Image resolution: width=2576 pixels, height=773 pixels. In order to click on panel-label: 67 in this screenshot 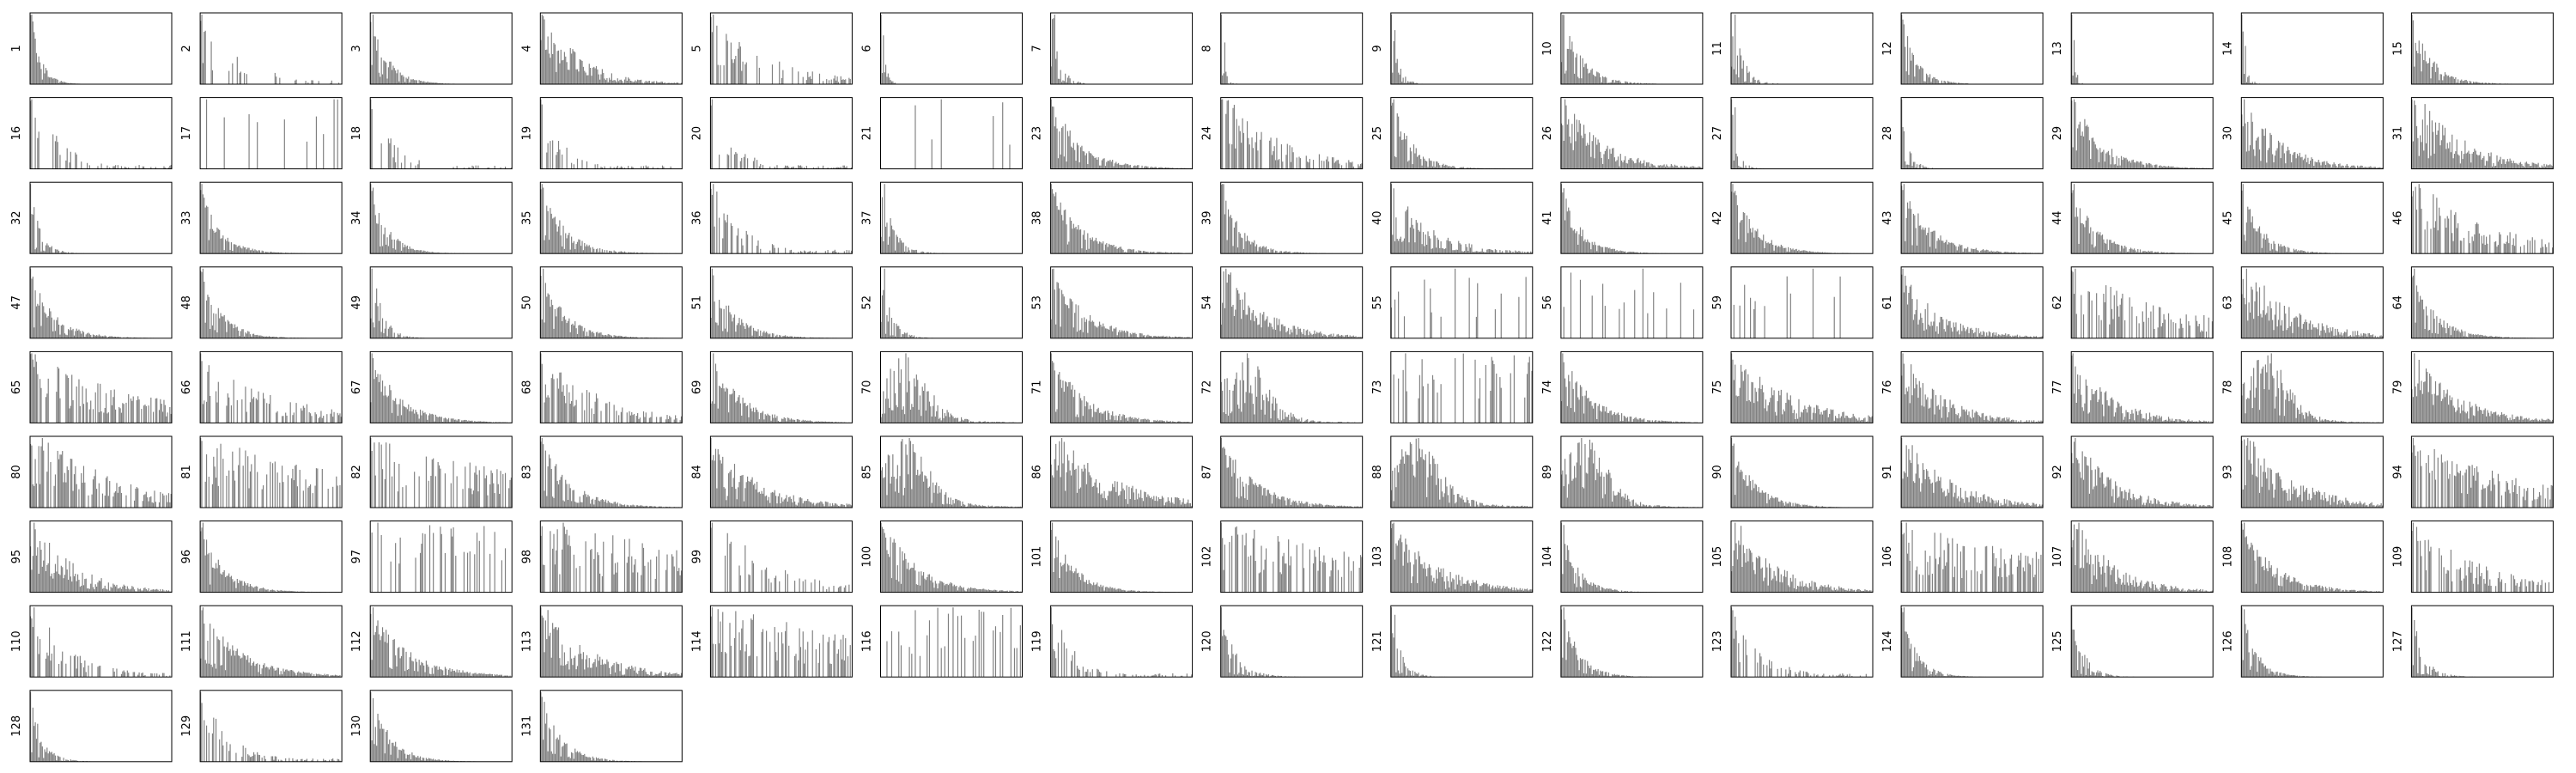, I will do `click(356, 387)`.